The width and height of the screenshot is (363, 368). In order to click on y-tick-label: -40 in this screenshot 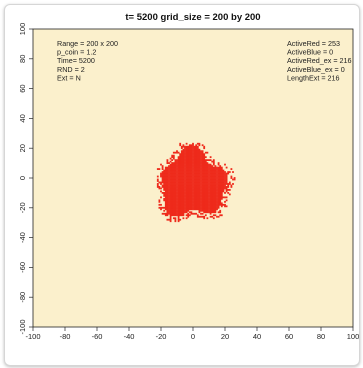, I will do `click(22, 237)`.